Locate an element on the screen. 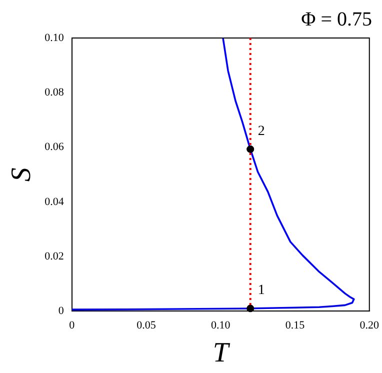 The width and height of the screenshot is (382, 373). x-tick-label: 0 is located at coordinates (72, 326).